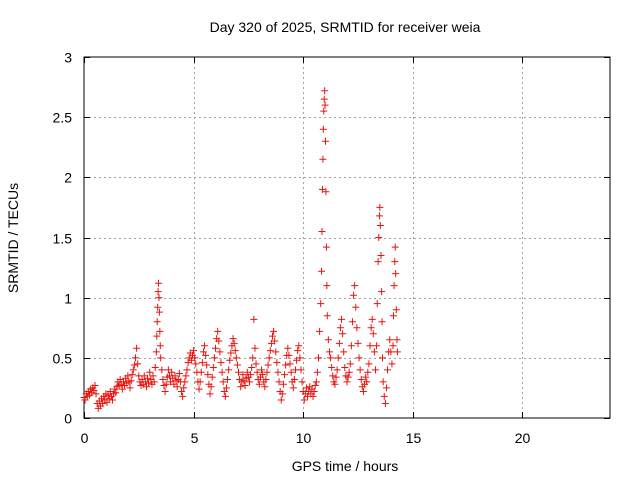 The height and width of the screenshot is (480, 640). I want to click on x-tick-label: 15, so click(414, 438).